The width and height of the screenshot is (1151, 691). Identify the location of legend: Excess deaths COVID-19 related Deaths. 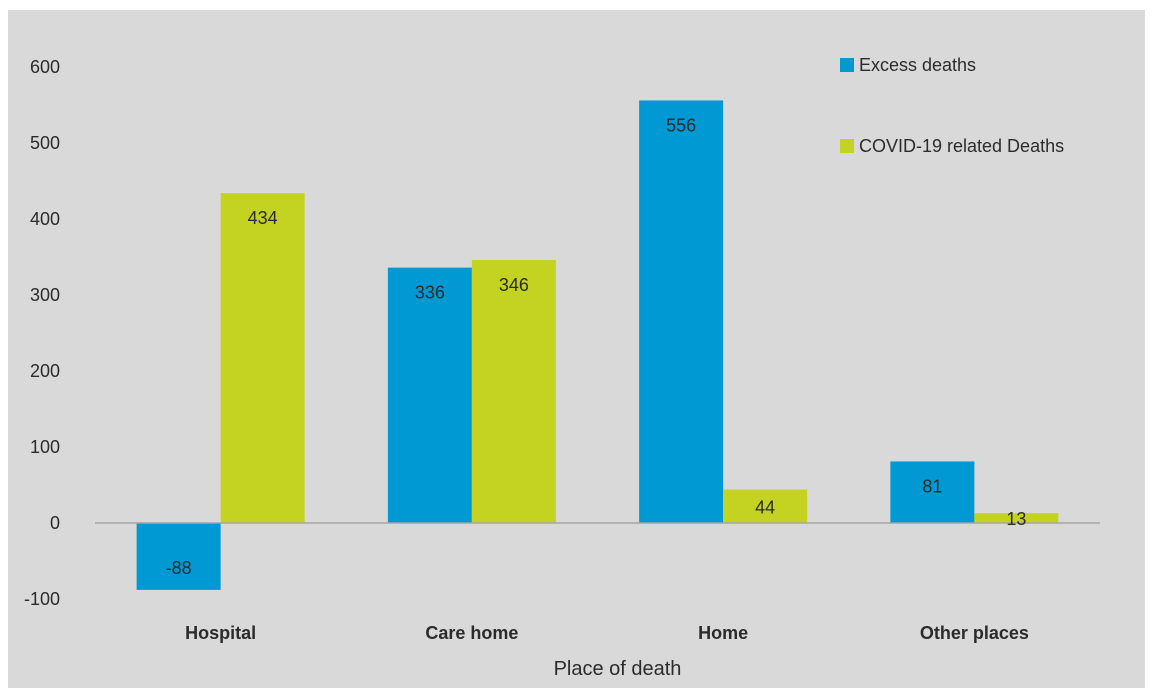
(952, 105).